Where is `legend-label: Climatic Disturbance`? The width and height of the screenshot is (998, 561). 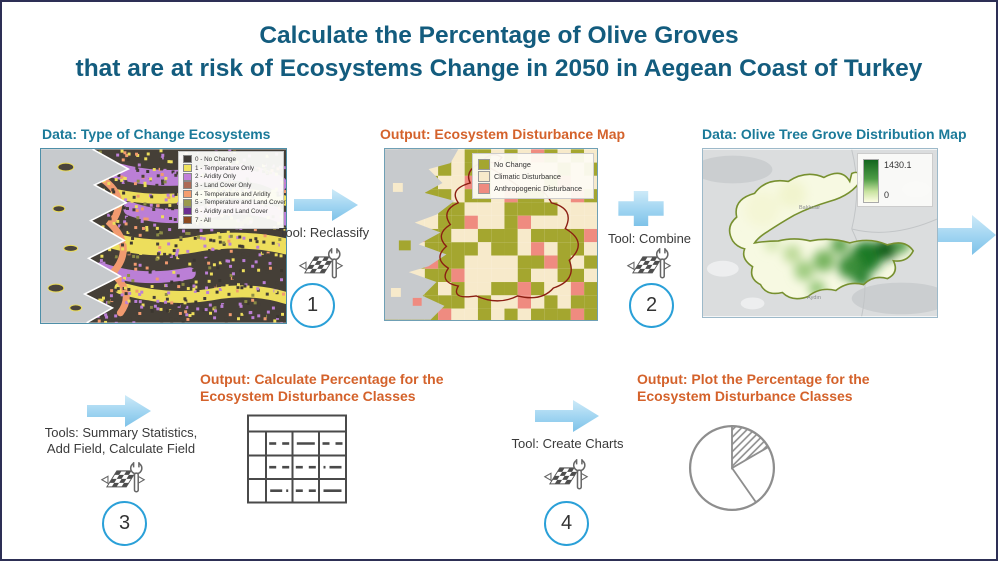 legend-label: Climatic Disturbance is located at coordinates (527, 176).